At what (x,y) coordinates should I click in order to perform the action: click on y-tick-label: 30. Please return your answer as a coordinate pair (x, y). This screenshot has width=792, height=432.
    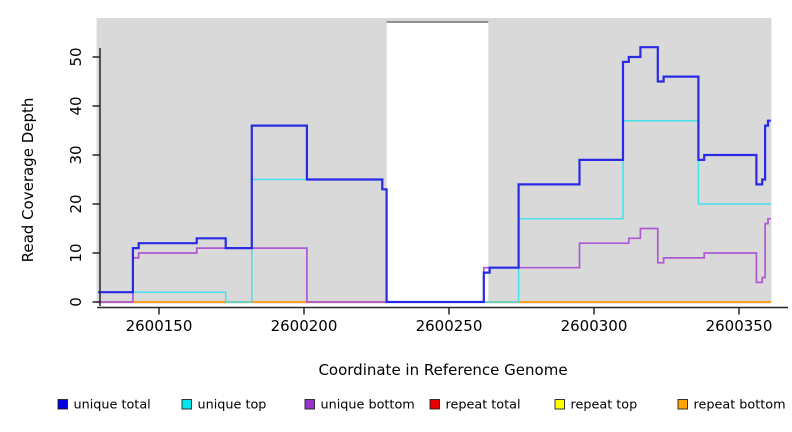
    Looking at the image, I should click on (76, 154).